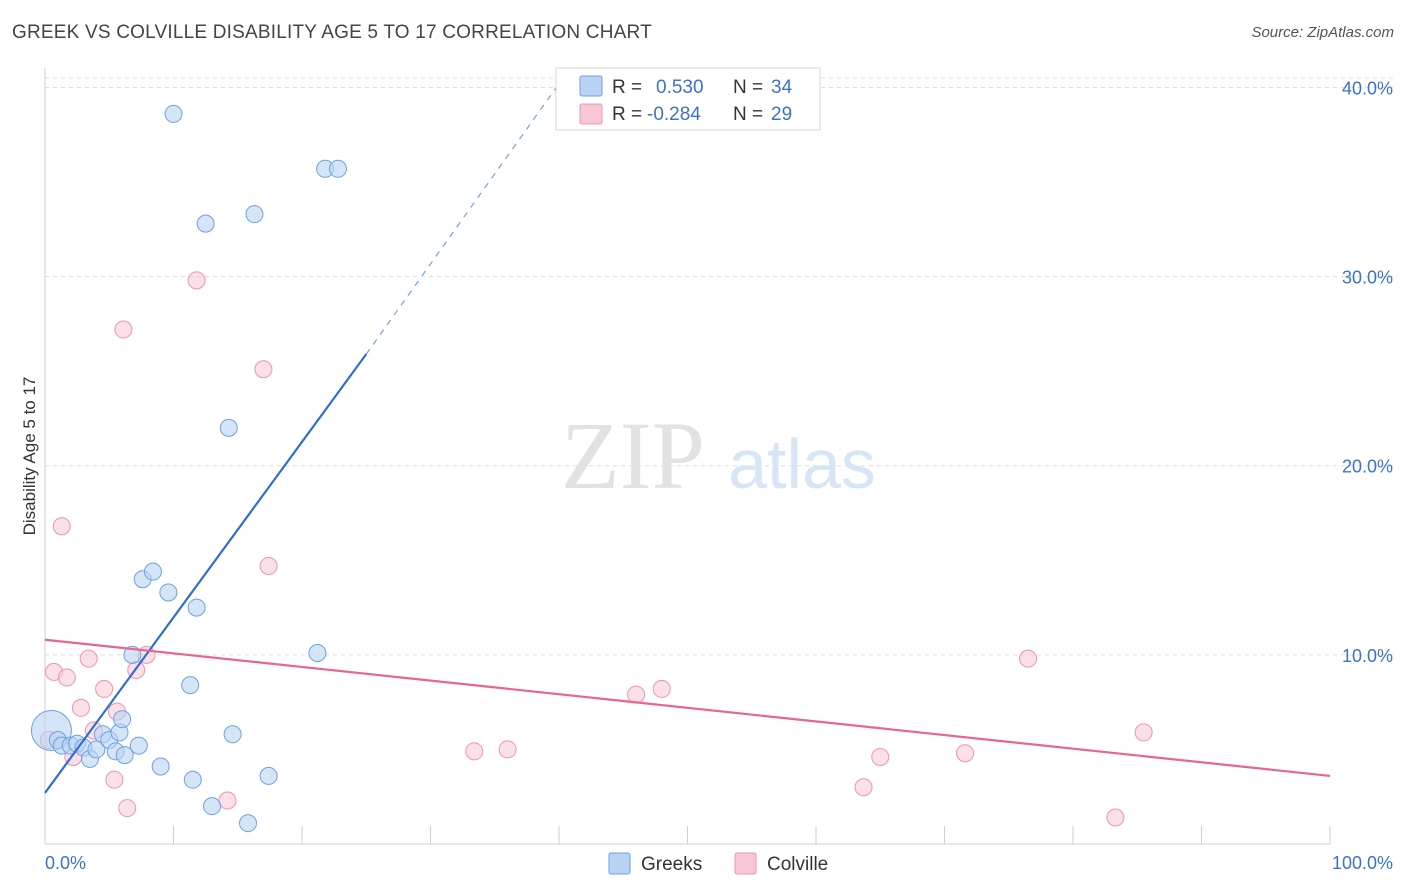 The width and height of the screenshot is (1406, 892). What do you see at coordinates (462, 219) in the screenshot?
I see `greeks-trend-extension` at bounding box center [462, 219].